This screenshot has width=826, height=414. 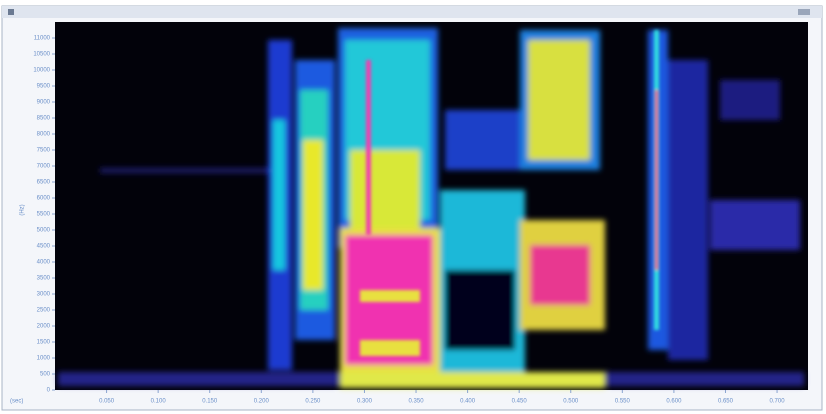 What do you see at coordinates (44, 103) in the screenshot?
I see `y-tick-label: 9000` at bounding box center [44, 103].